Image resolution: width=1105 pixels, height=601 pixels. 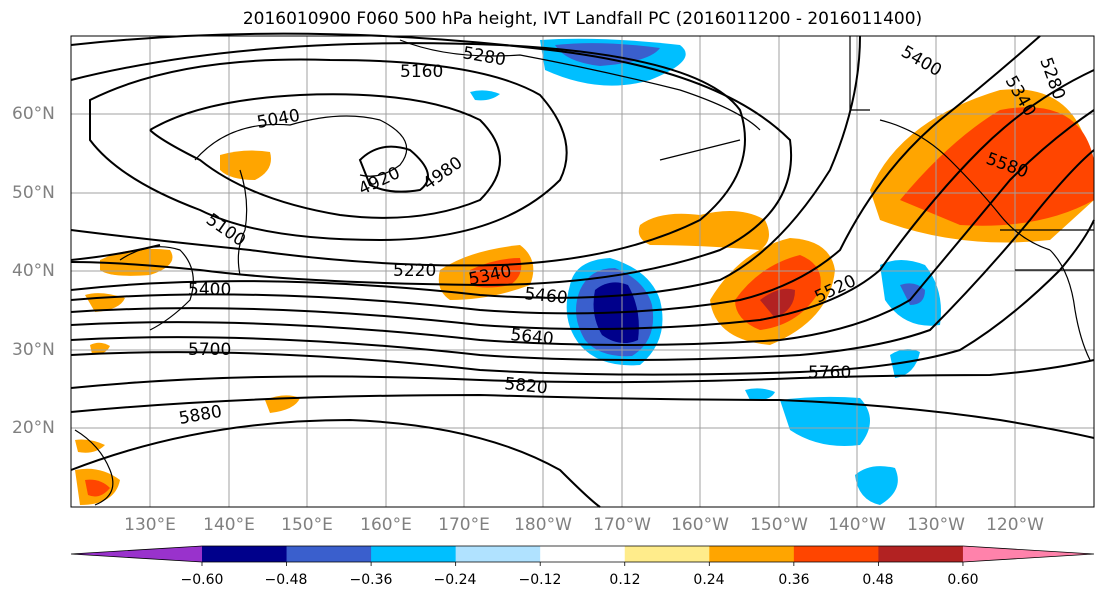 I want to click on colorbar-extend-min, so click(x=136, y=554).